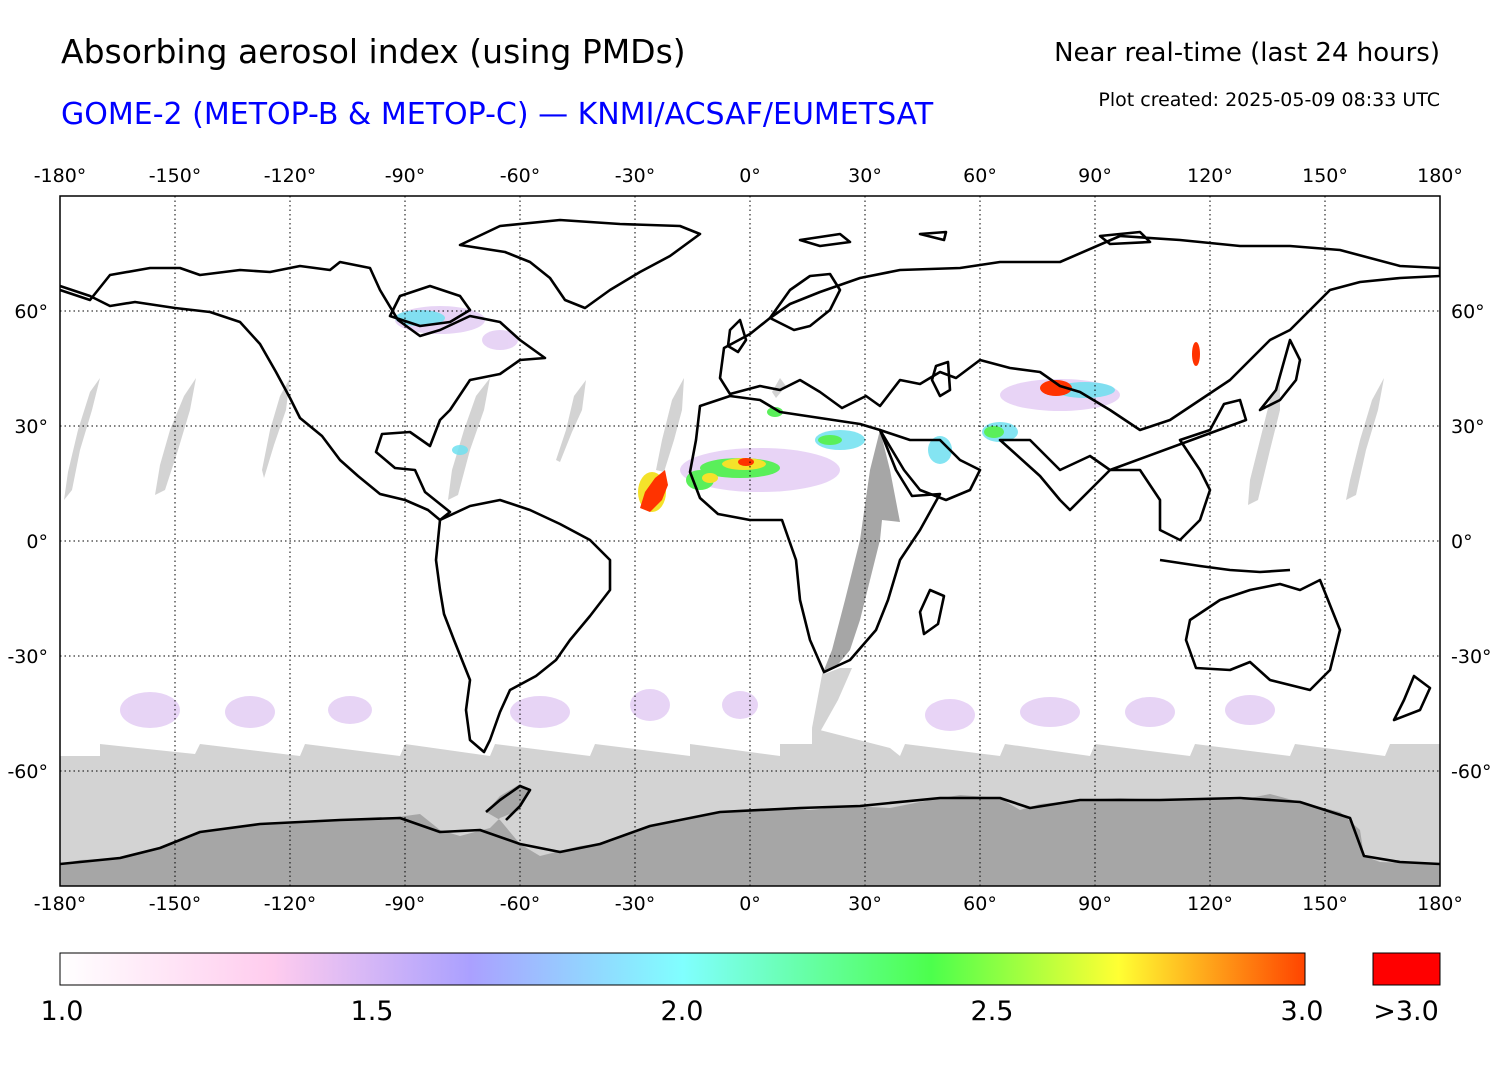 This screenshot has width=1500, height=1065. Describe the element at coordinates (60, 904) in the screenshot. I see `lon-tick-bottom: -180°` at that location.